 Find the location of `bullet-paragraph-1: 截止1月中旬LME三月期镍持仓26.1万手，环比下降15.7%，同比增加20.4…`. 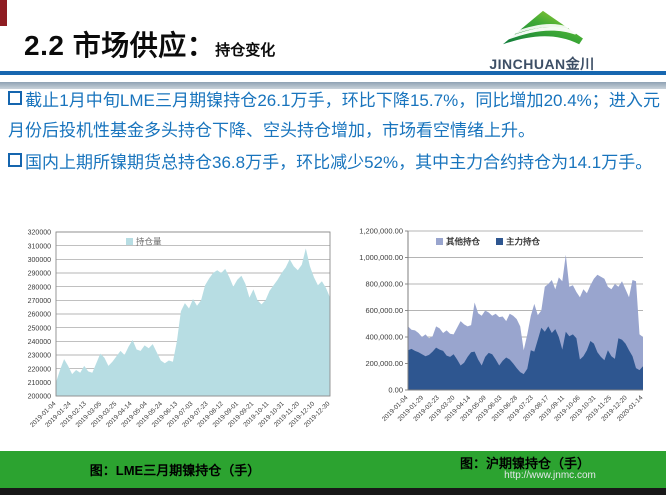

bullet-paragraph-1: 截止1月中旬LME三月期镍持仓26.1万手，环比下降15.7%，同比增加20.4… is located at coordinates (334, 116).